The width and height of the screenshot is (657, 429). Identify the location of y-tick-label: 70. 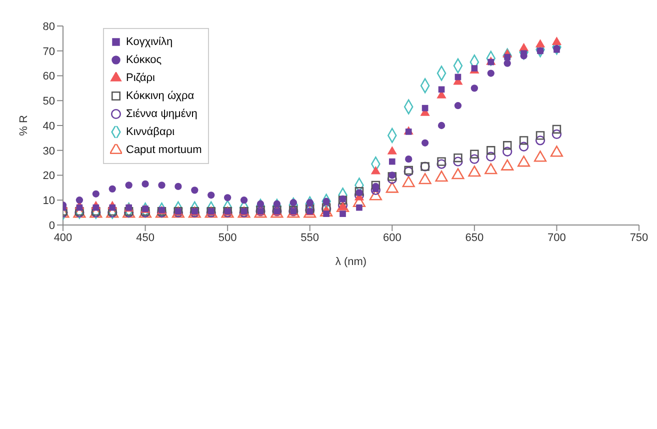
(48, 52).